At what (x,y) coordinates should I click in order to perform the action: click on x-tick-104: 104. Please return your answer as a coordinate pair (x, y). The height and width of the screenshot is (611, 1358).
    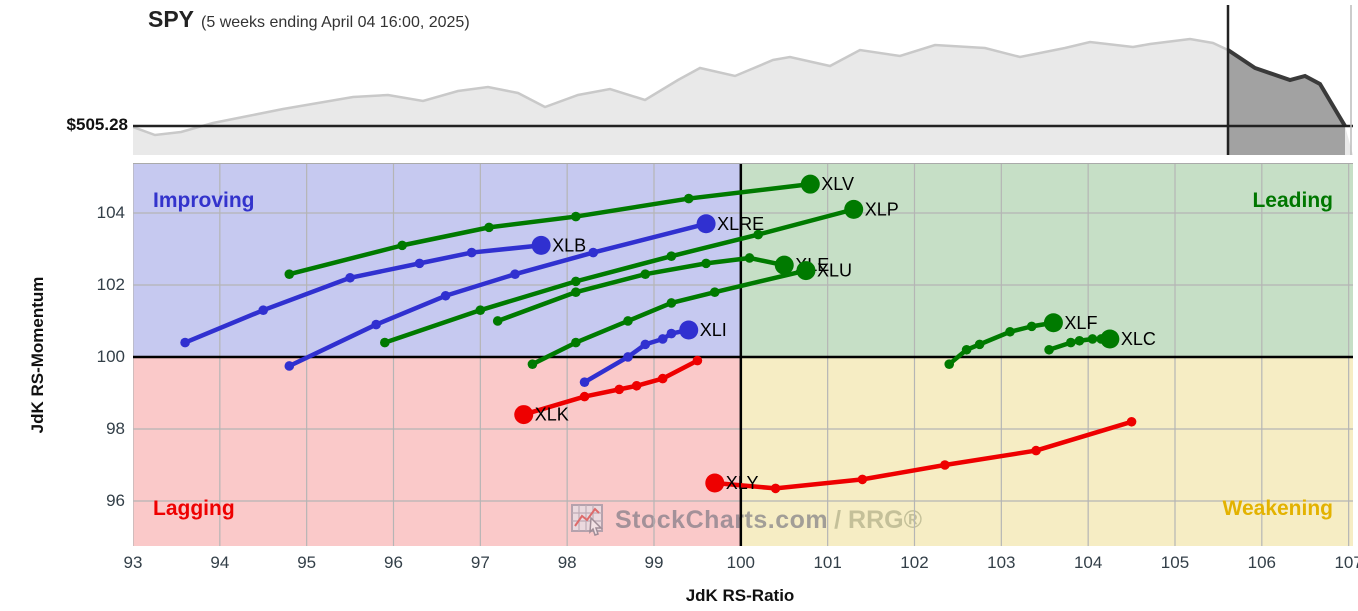
    Looking at the image, I should click on (1088, 562).